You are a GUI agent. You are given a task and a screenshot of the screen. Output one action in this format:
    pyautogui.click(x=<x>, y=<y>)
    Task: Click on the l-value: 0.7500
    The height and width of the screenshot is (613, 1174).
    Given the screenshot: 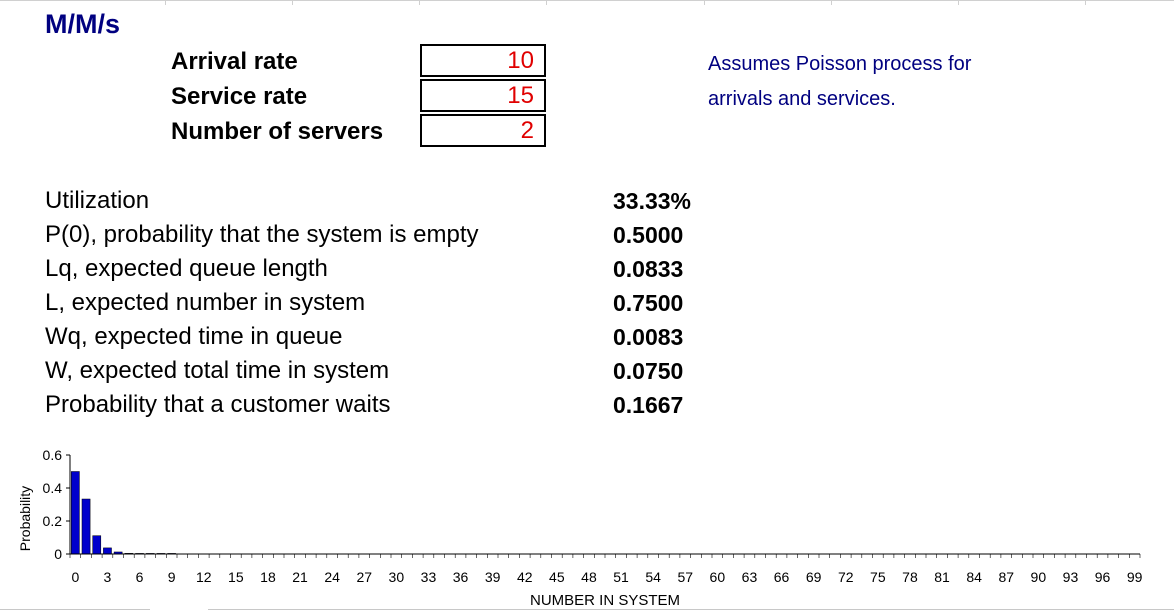 What is the action you would take?
    pyautogui.click(x=648, y=303)
    